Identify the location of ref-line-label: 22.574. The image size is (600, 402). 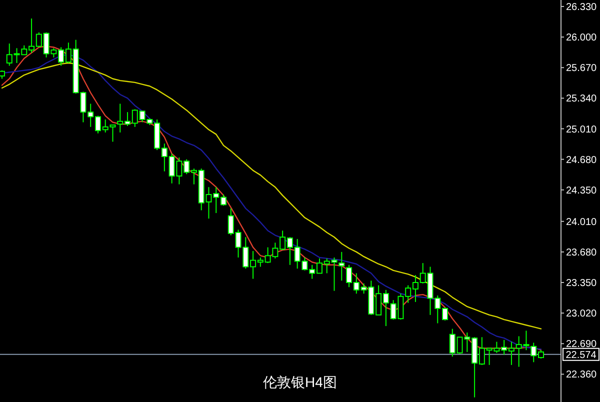
(581, 355).